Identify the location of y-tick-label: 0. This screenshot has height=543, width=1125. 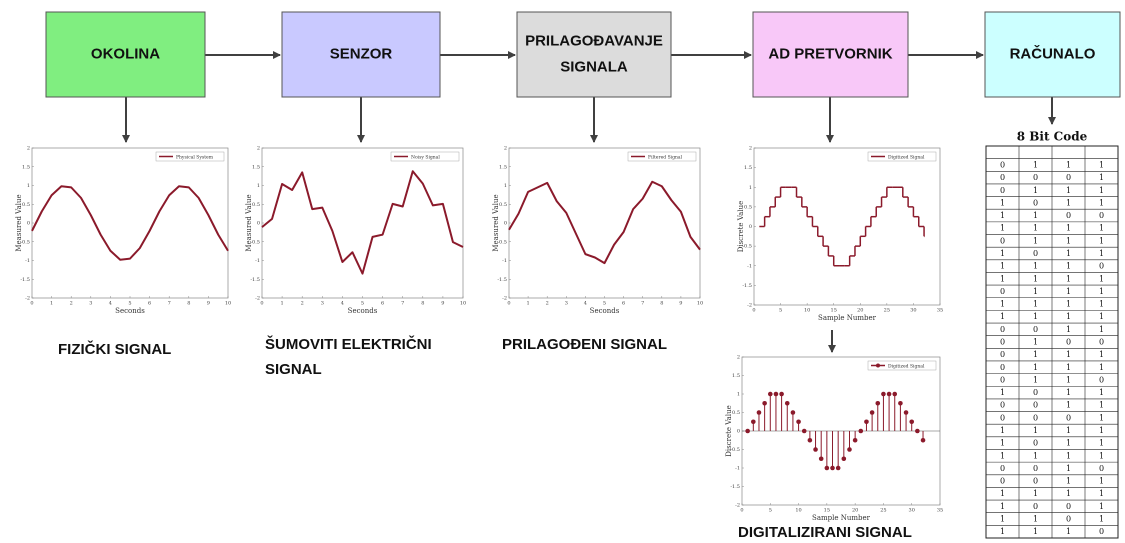
(505, 224).